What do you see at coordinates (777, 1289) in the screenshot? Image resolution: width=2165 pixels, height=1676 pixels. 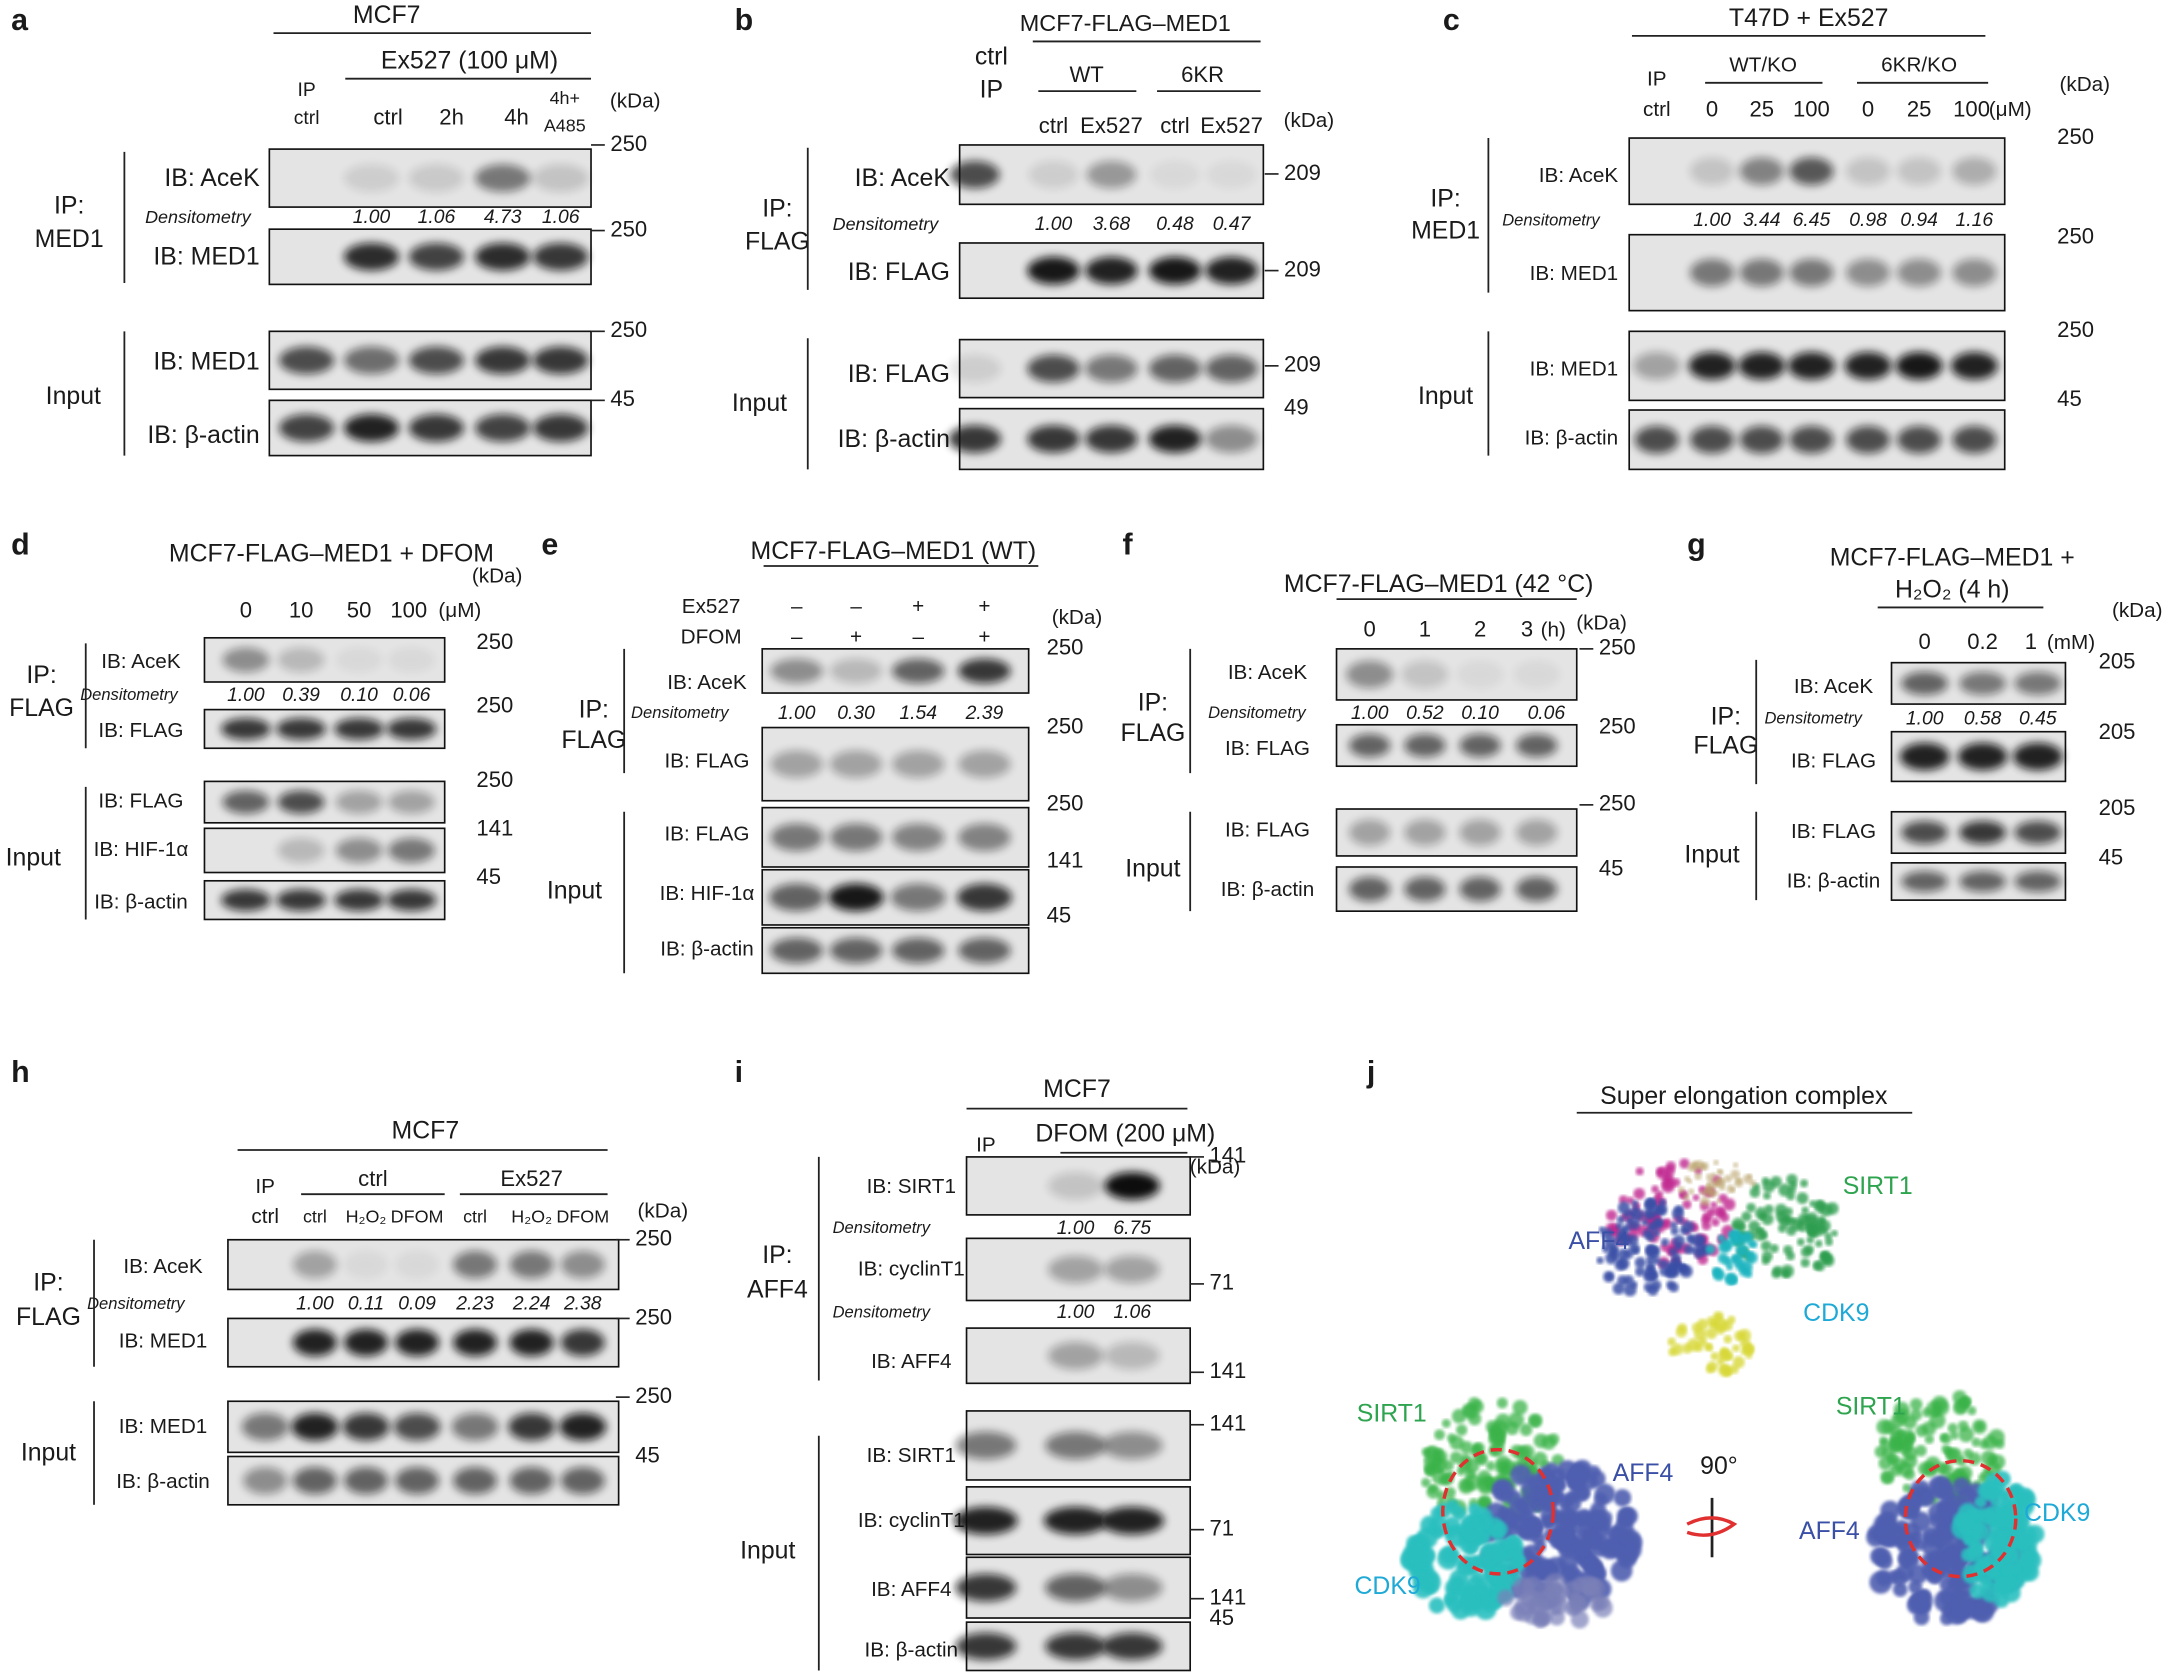 I see `label: AFF4` at bounding box center [777, 1289].